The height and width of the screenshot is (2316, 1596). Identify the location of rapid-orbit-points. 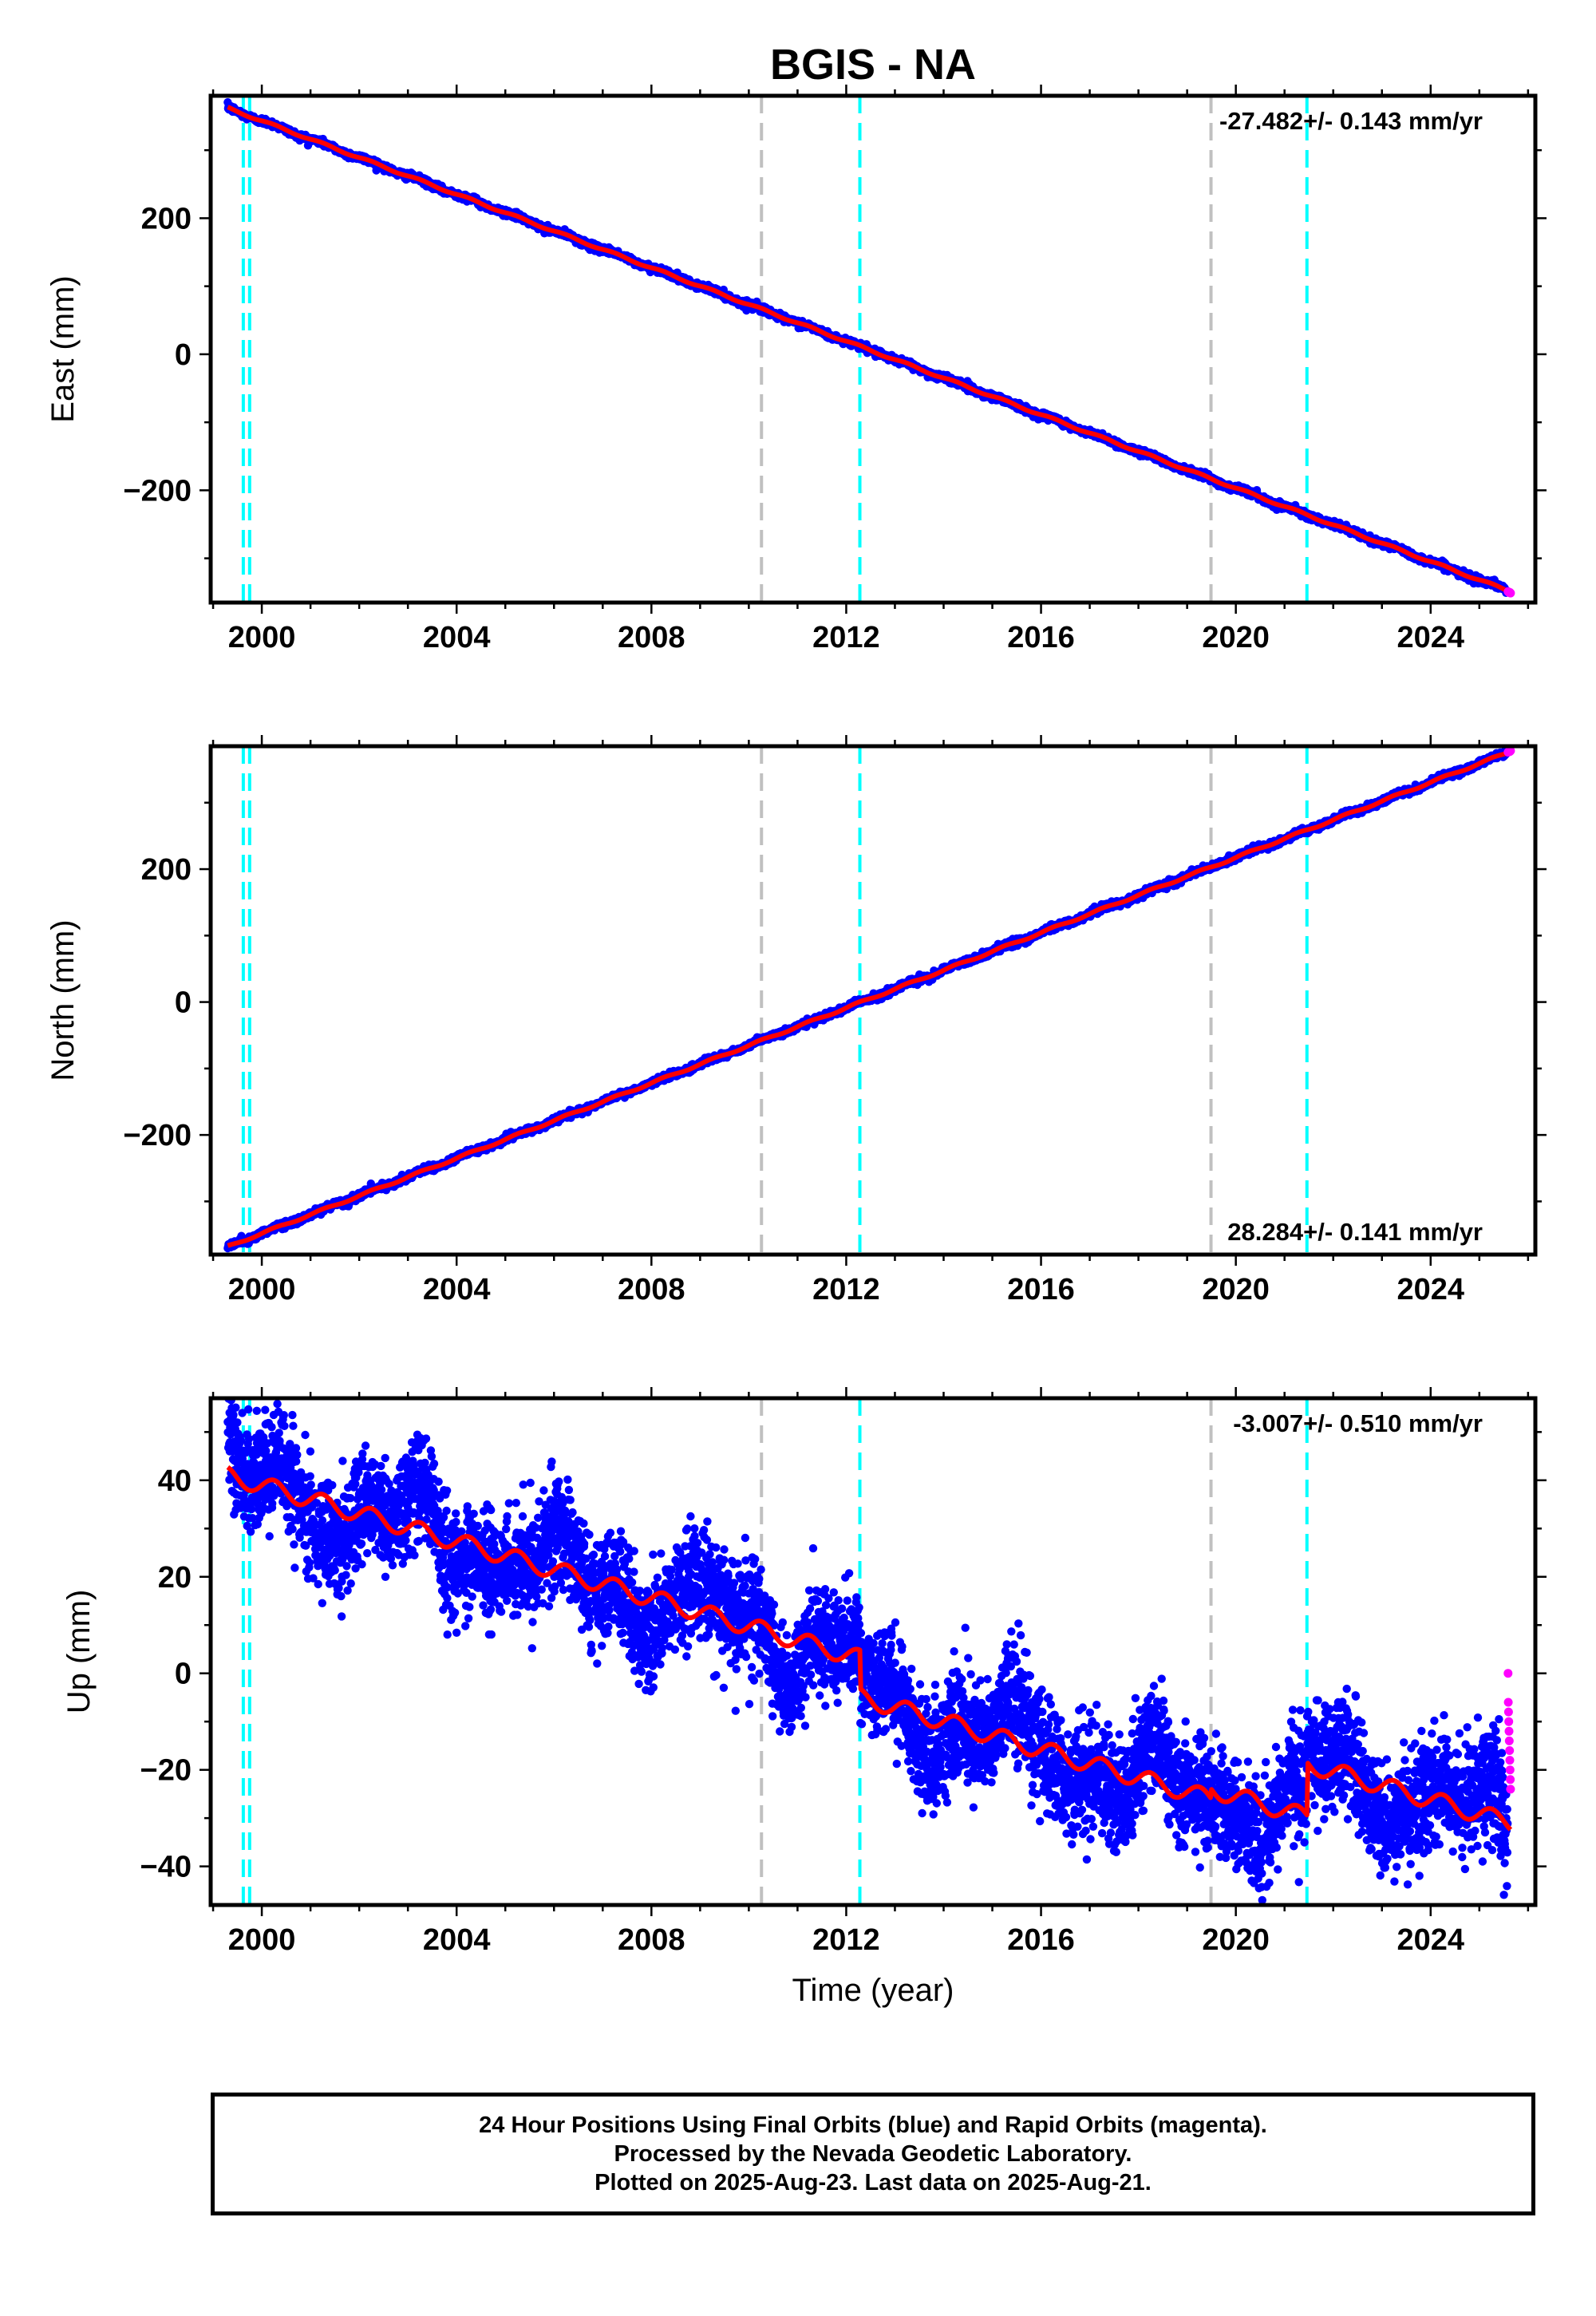
(1509, 592).